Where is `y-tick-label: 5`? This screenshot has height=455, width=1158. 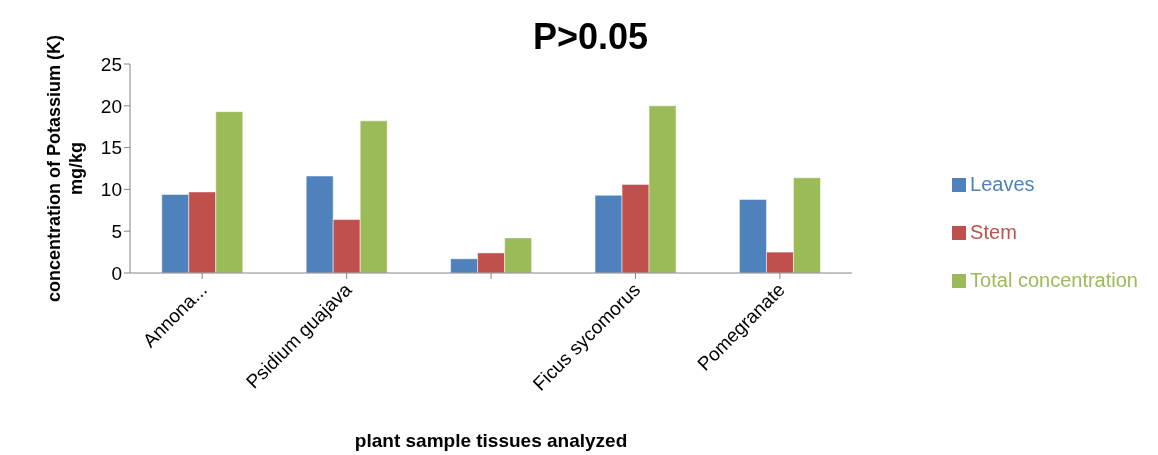
y-tick-label: 5 is located at coordinates (116, 231).